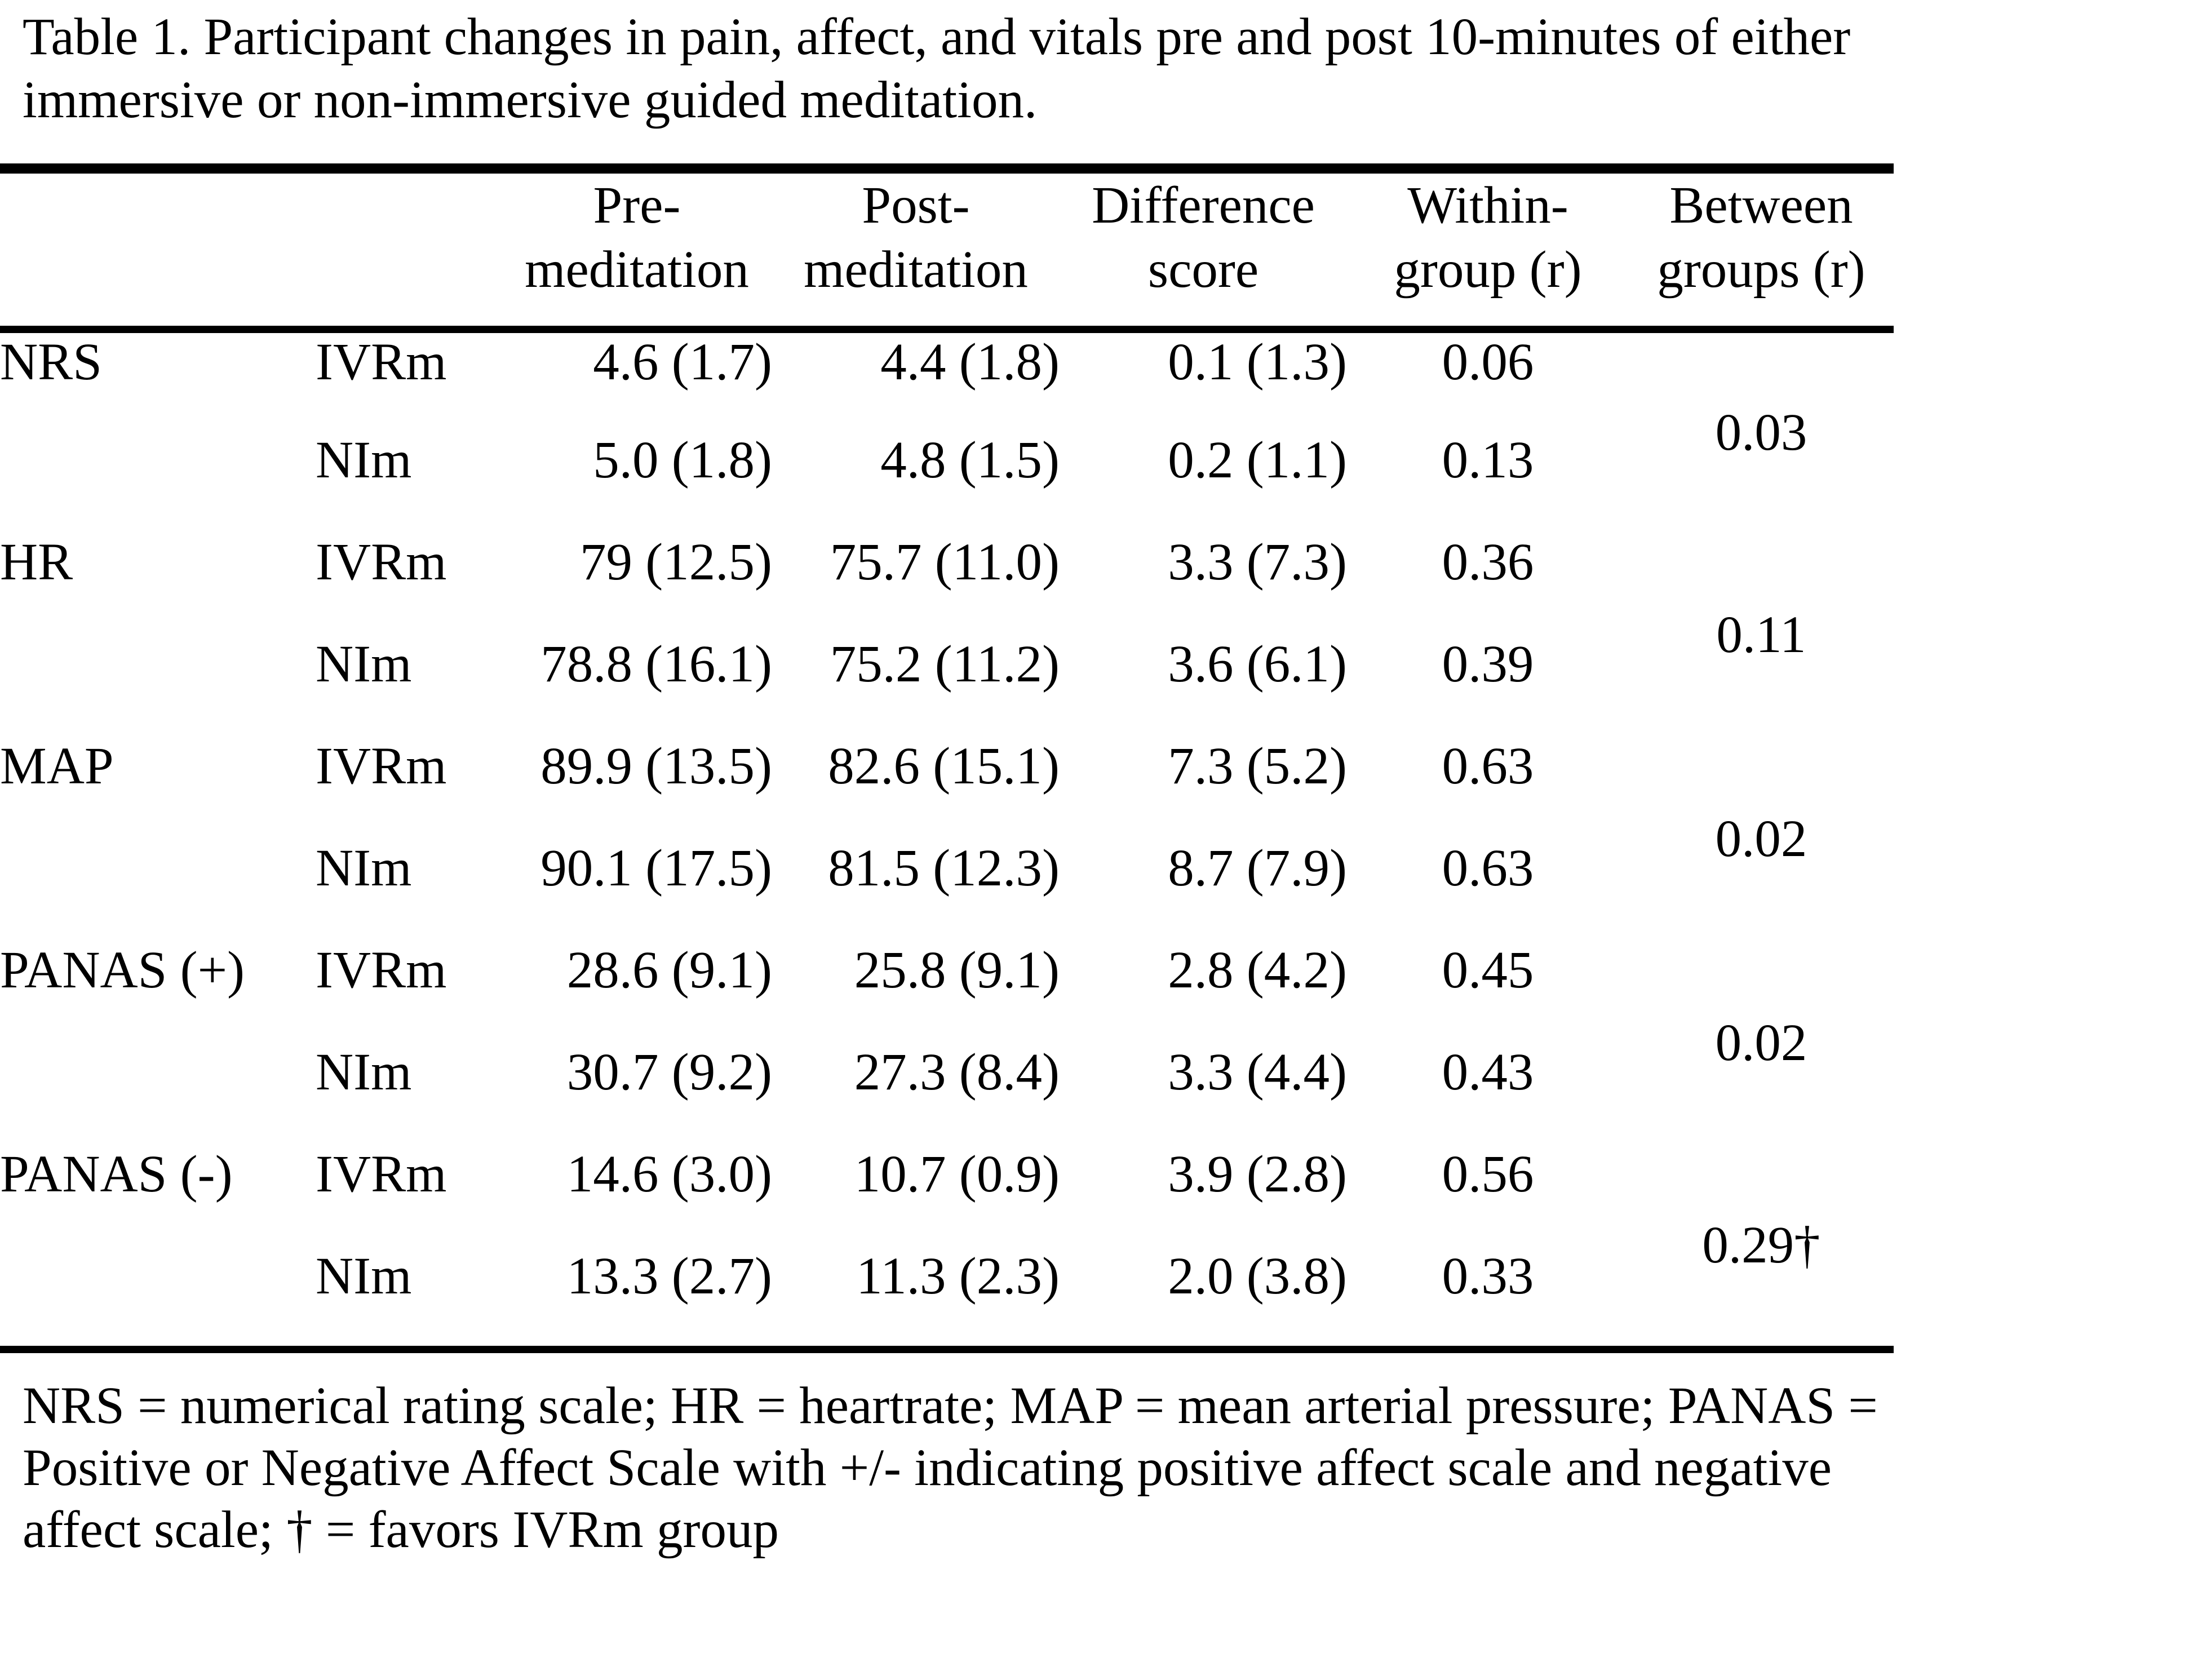  I want to click on between-groups-value: 0.29†, so click(1761, 1245).